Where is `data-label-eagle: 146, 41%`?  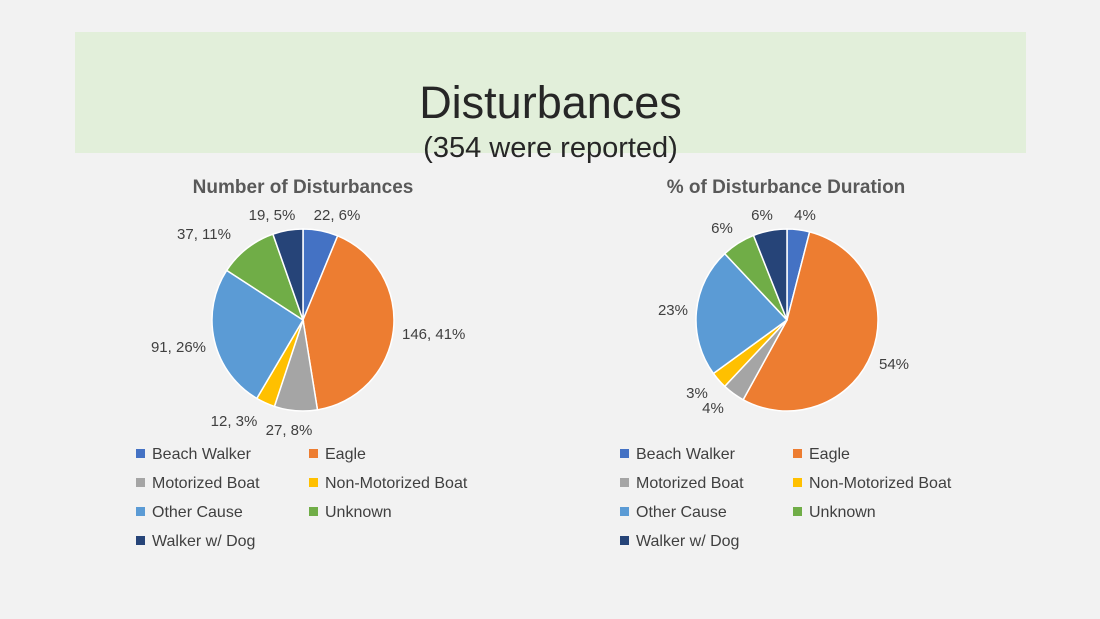
data-label-eagle: 146, 41% is located at coordinates (433, 334).